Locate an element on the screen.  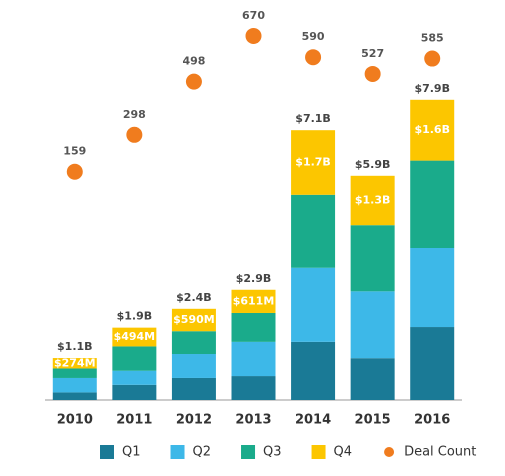
total-label: $2.4B is located at coordinates (194, 297).